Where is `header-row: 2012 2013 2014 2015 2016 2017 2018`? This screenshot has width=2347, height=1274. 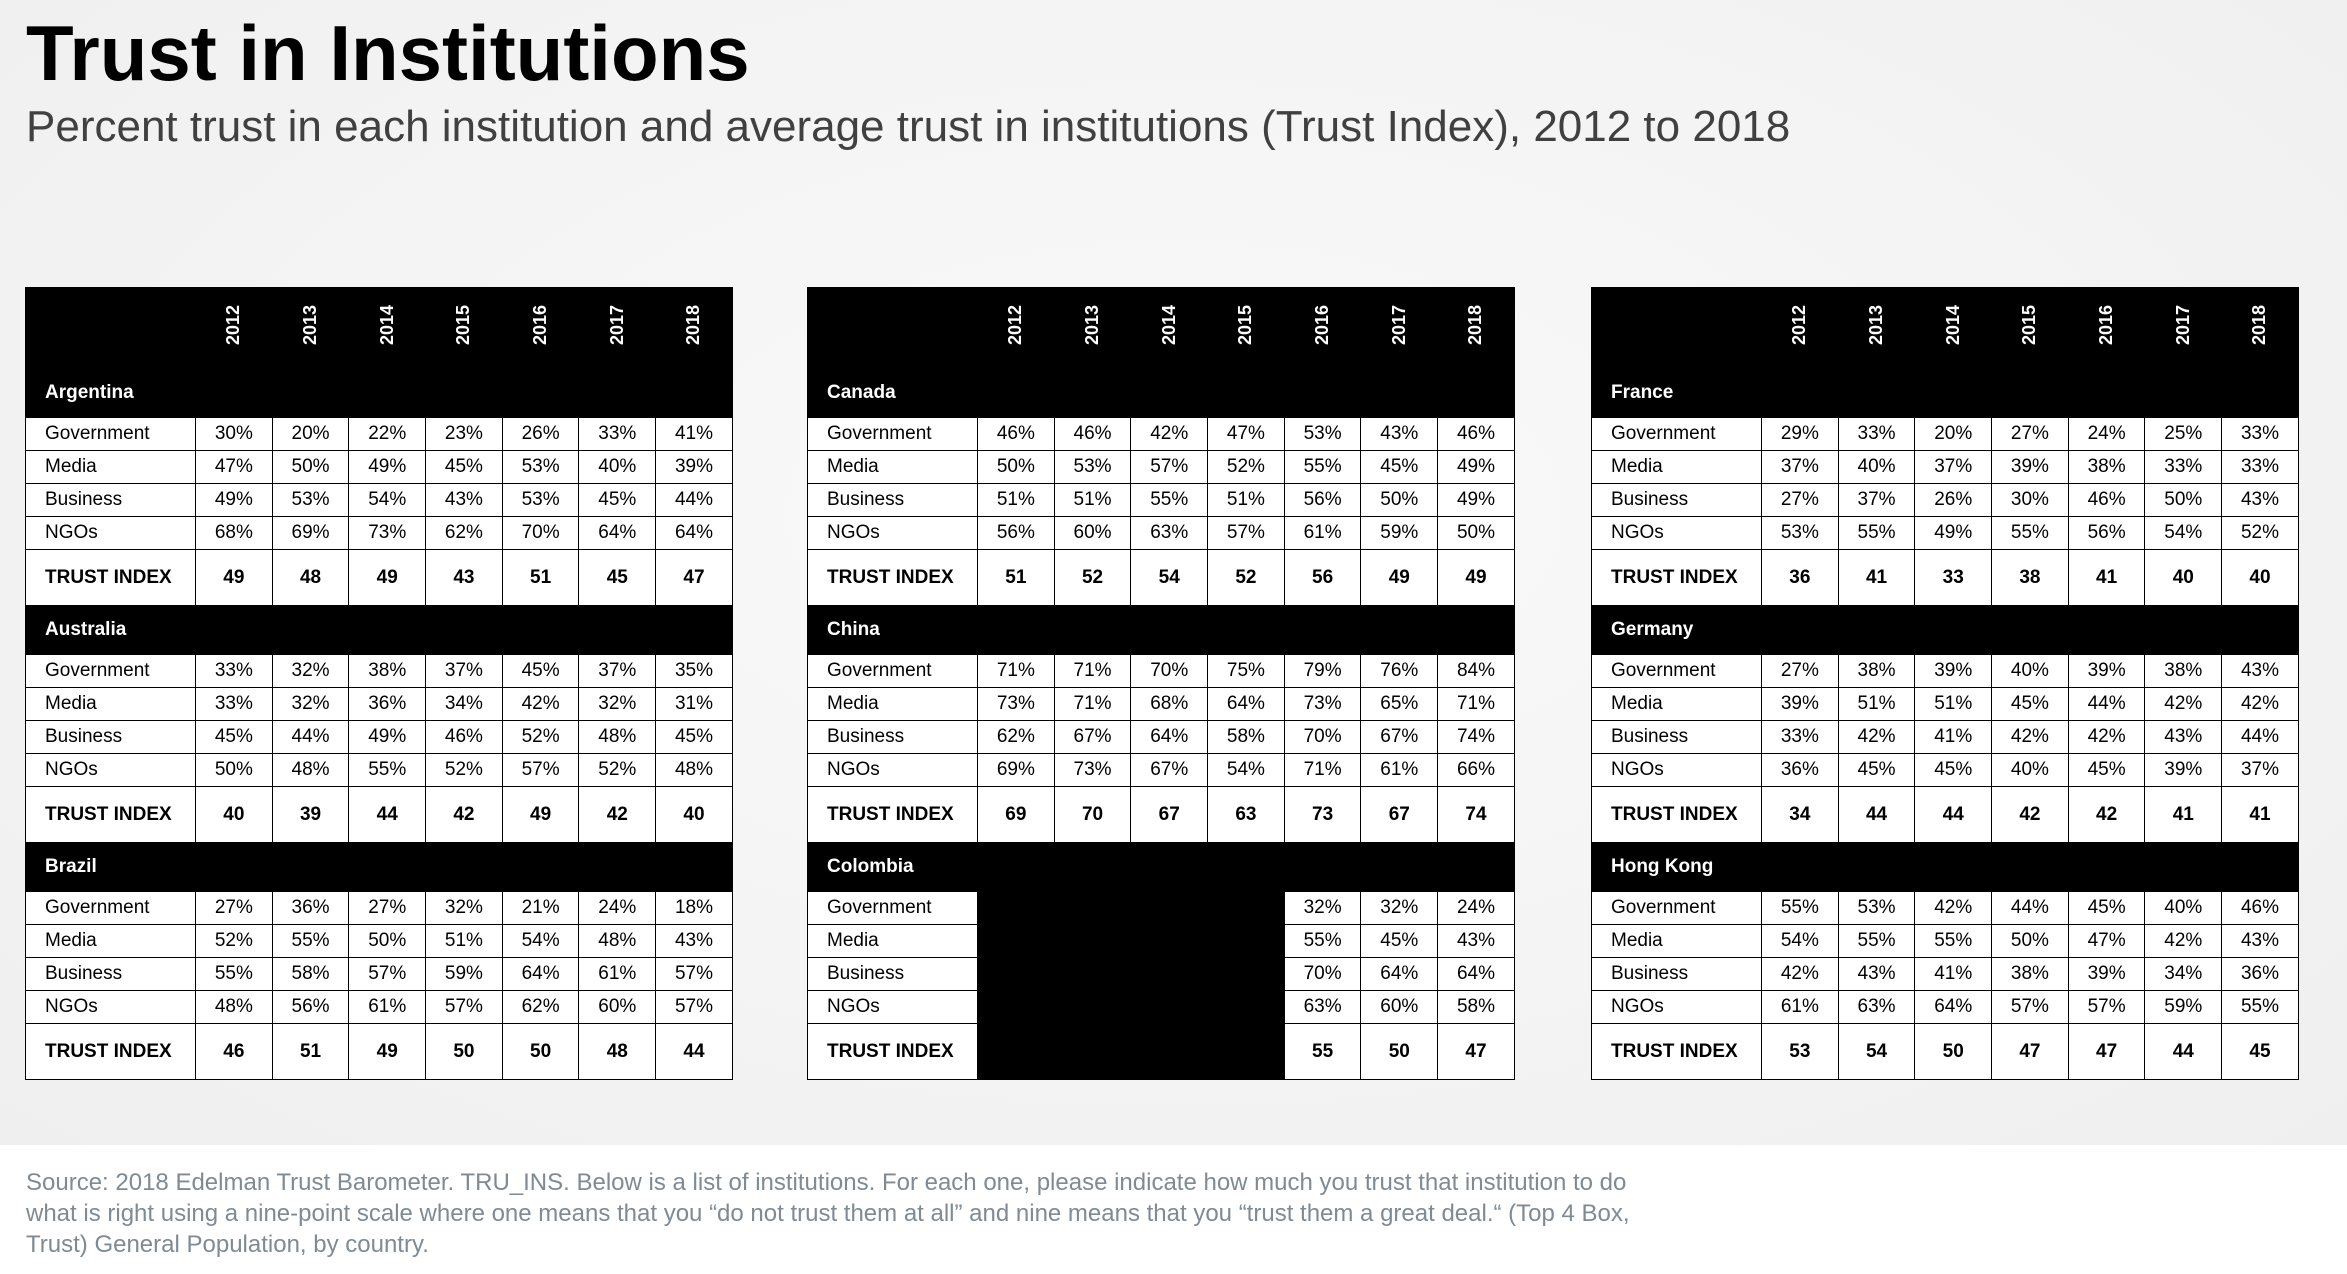
header-row: 2012 2013 2014 2015 2016 2017 2018 is located at coordinates (1161, 328).